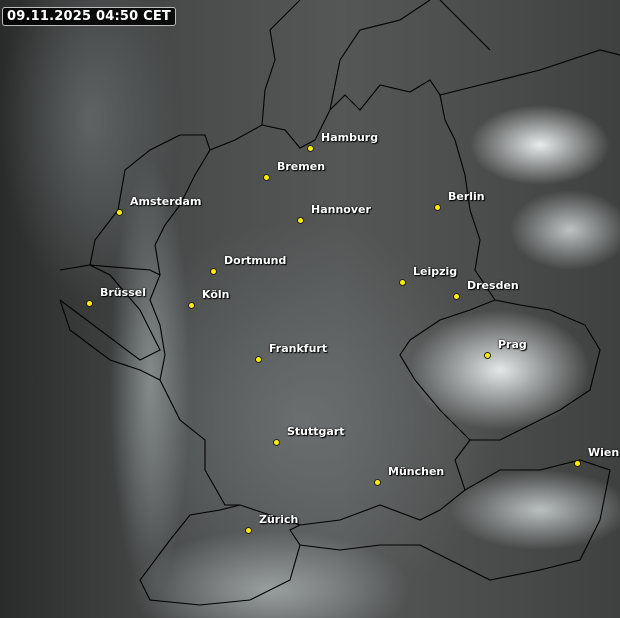 Image resolution: width=620 pixels, height=618 pixels. What do you see at coordinates (301, 166) in the screenshot?
I see `city-label: Bremen` at bounding box center [301, 166].